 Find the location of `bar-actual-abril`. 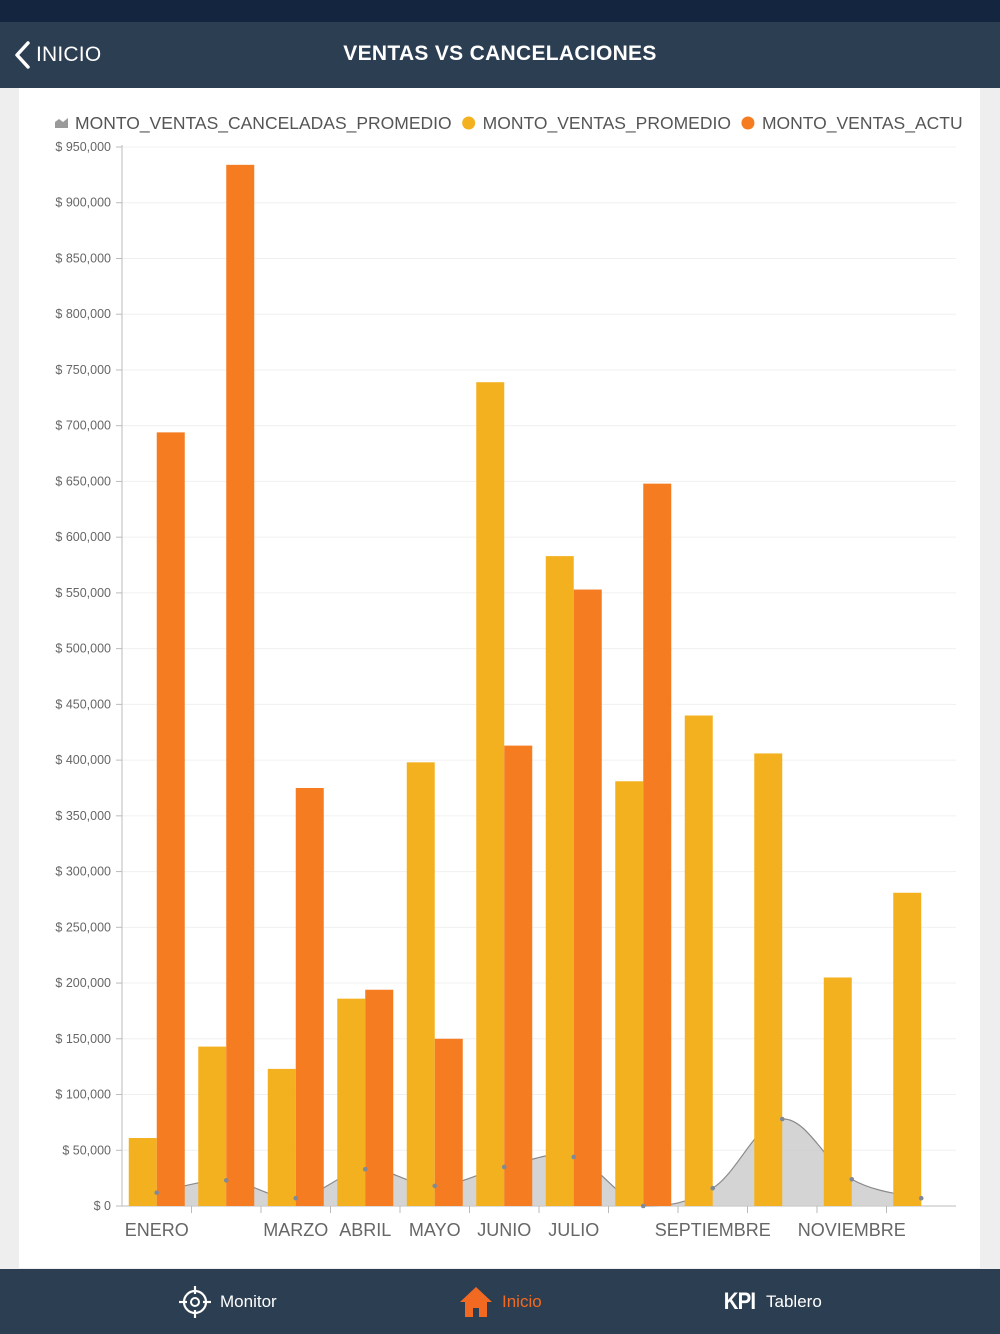

bar-actual-abril is located at coordinates (379, 1097).